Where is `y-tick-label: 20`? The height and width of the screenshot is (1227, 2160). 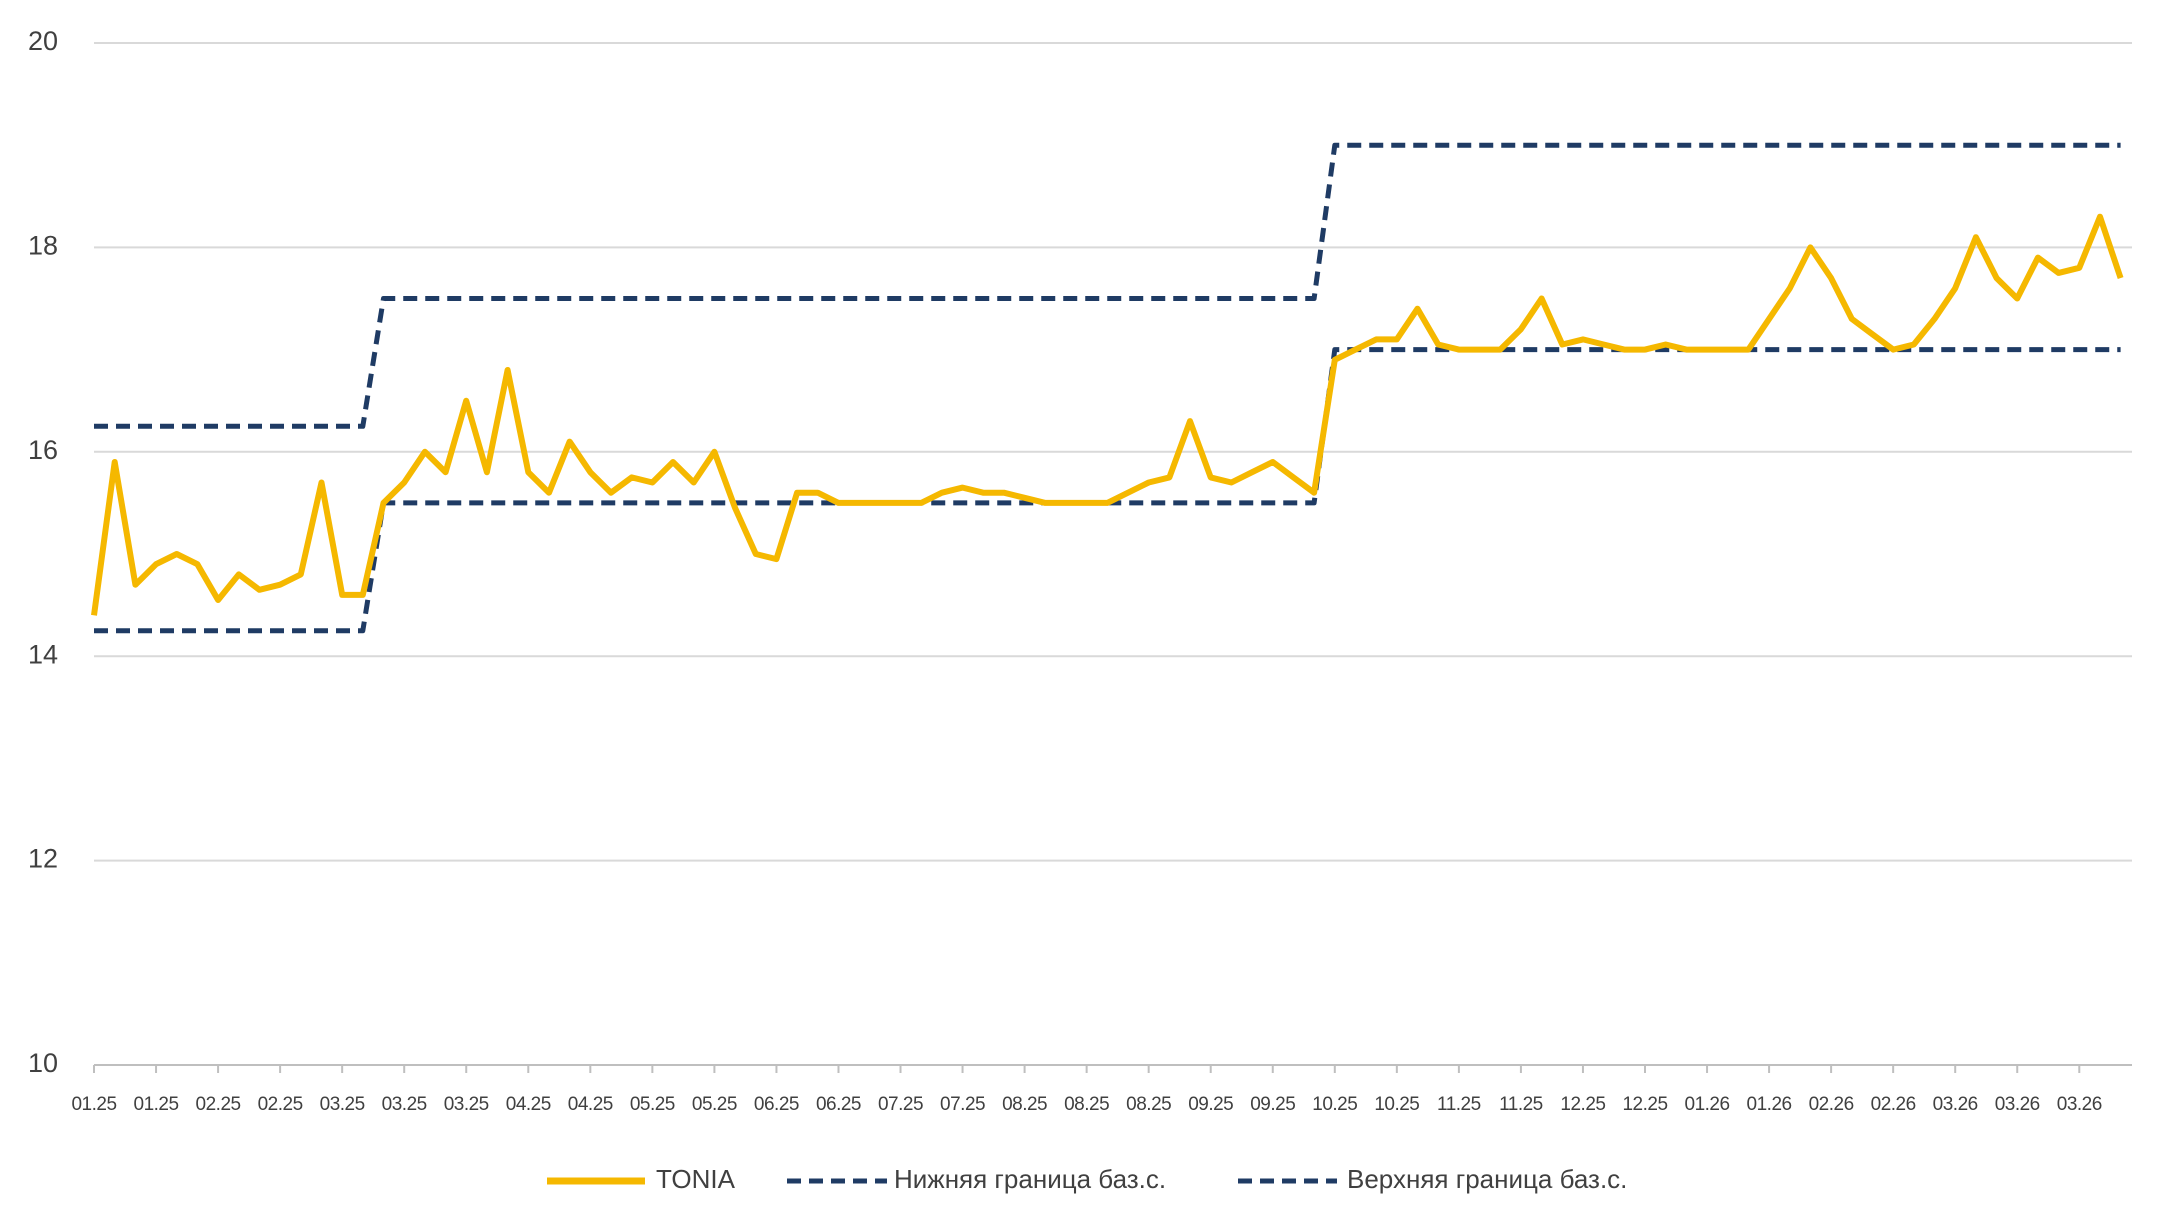 y-tick-label: 20 is located at coordinates (43, 41).